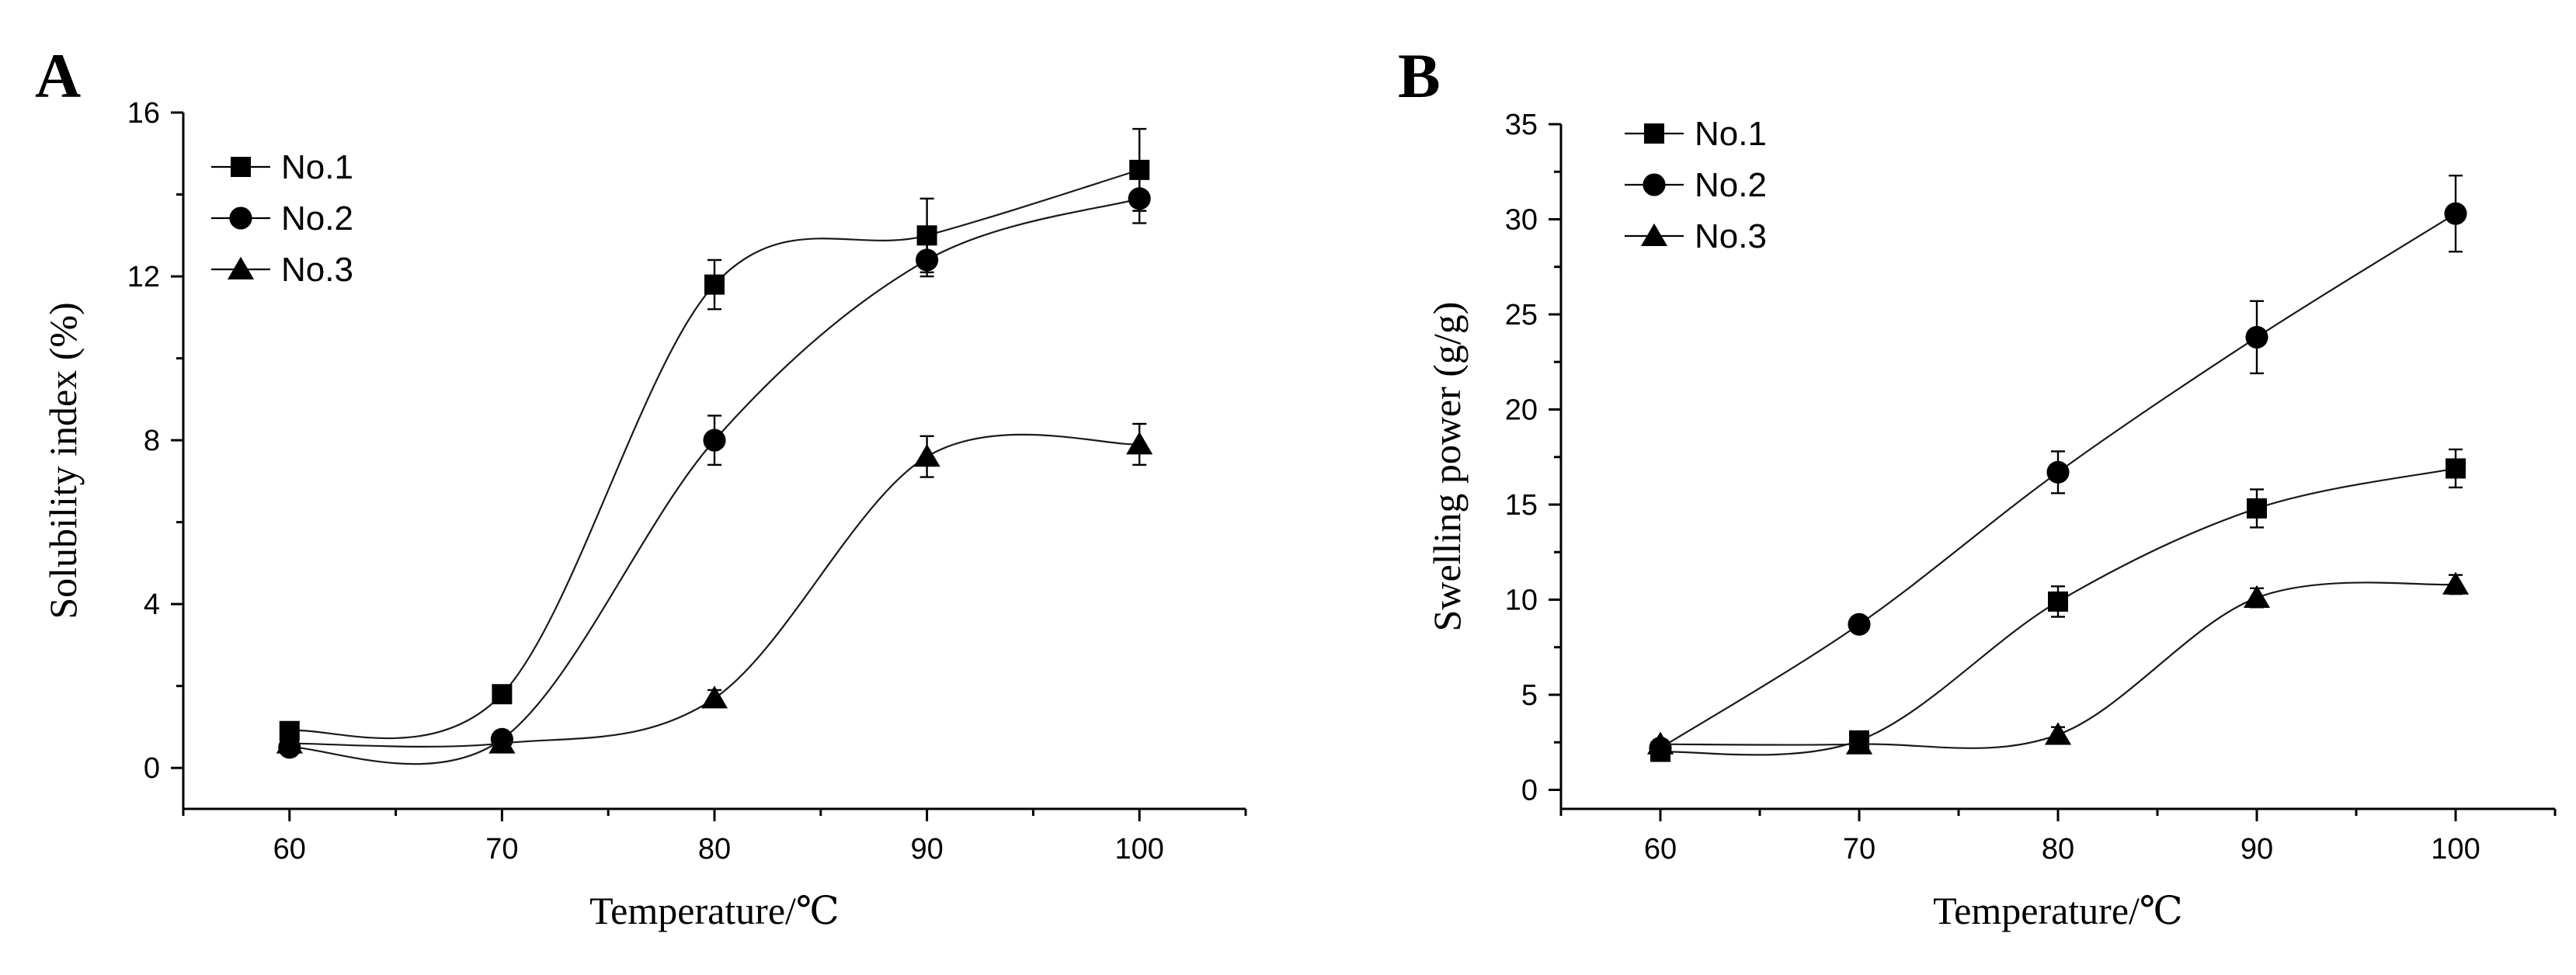 This screenshot has width=2576, height=975. Describe the element at coordinates (1529, 695) in the screenshot. I see `y-tick-label: 5` at that location.